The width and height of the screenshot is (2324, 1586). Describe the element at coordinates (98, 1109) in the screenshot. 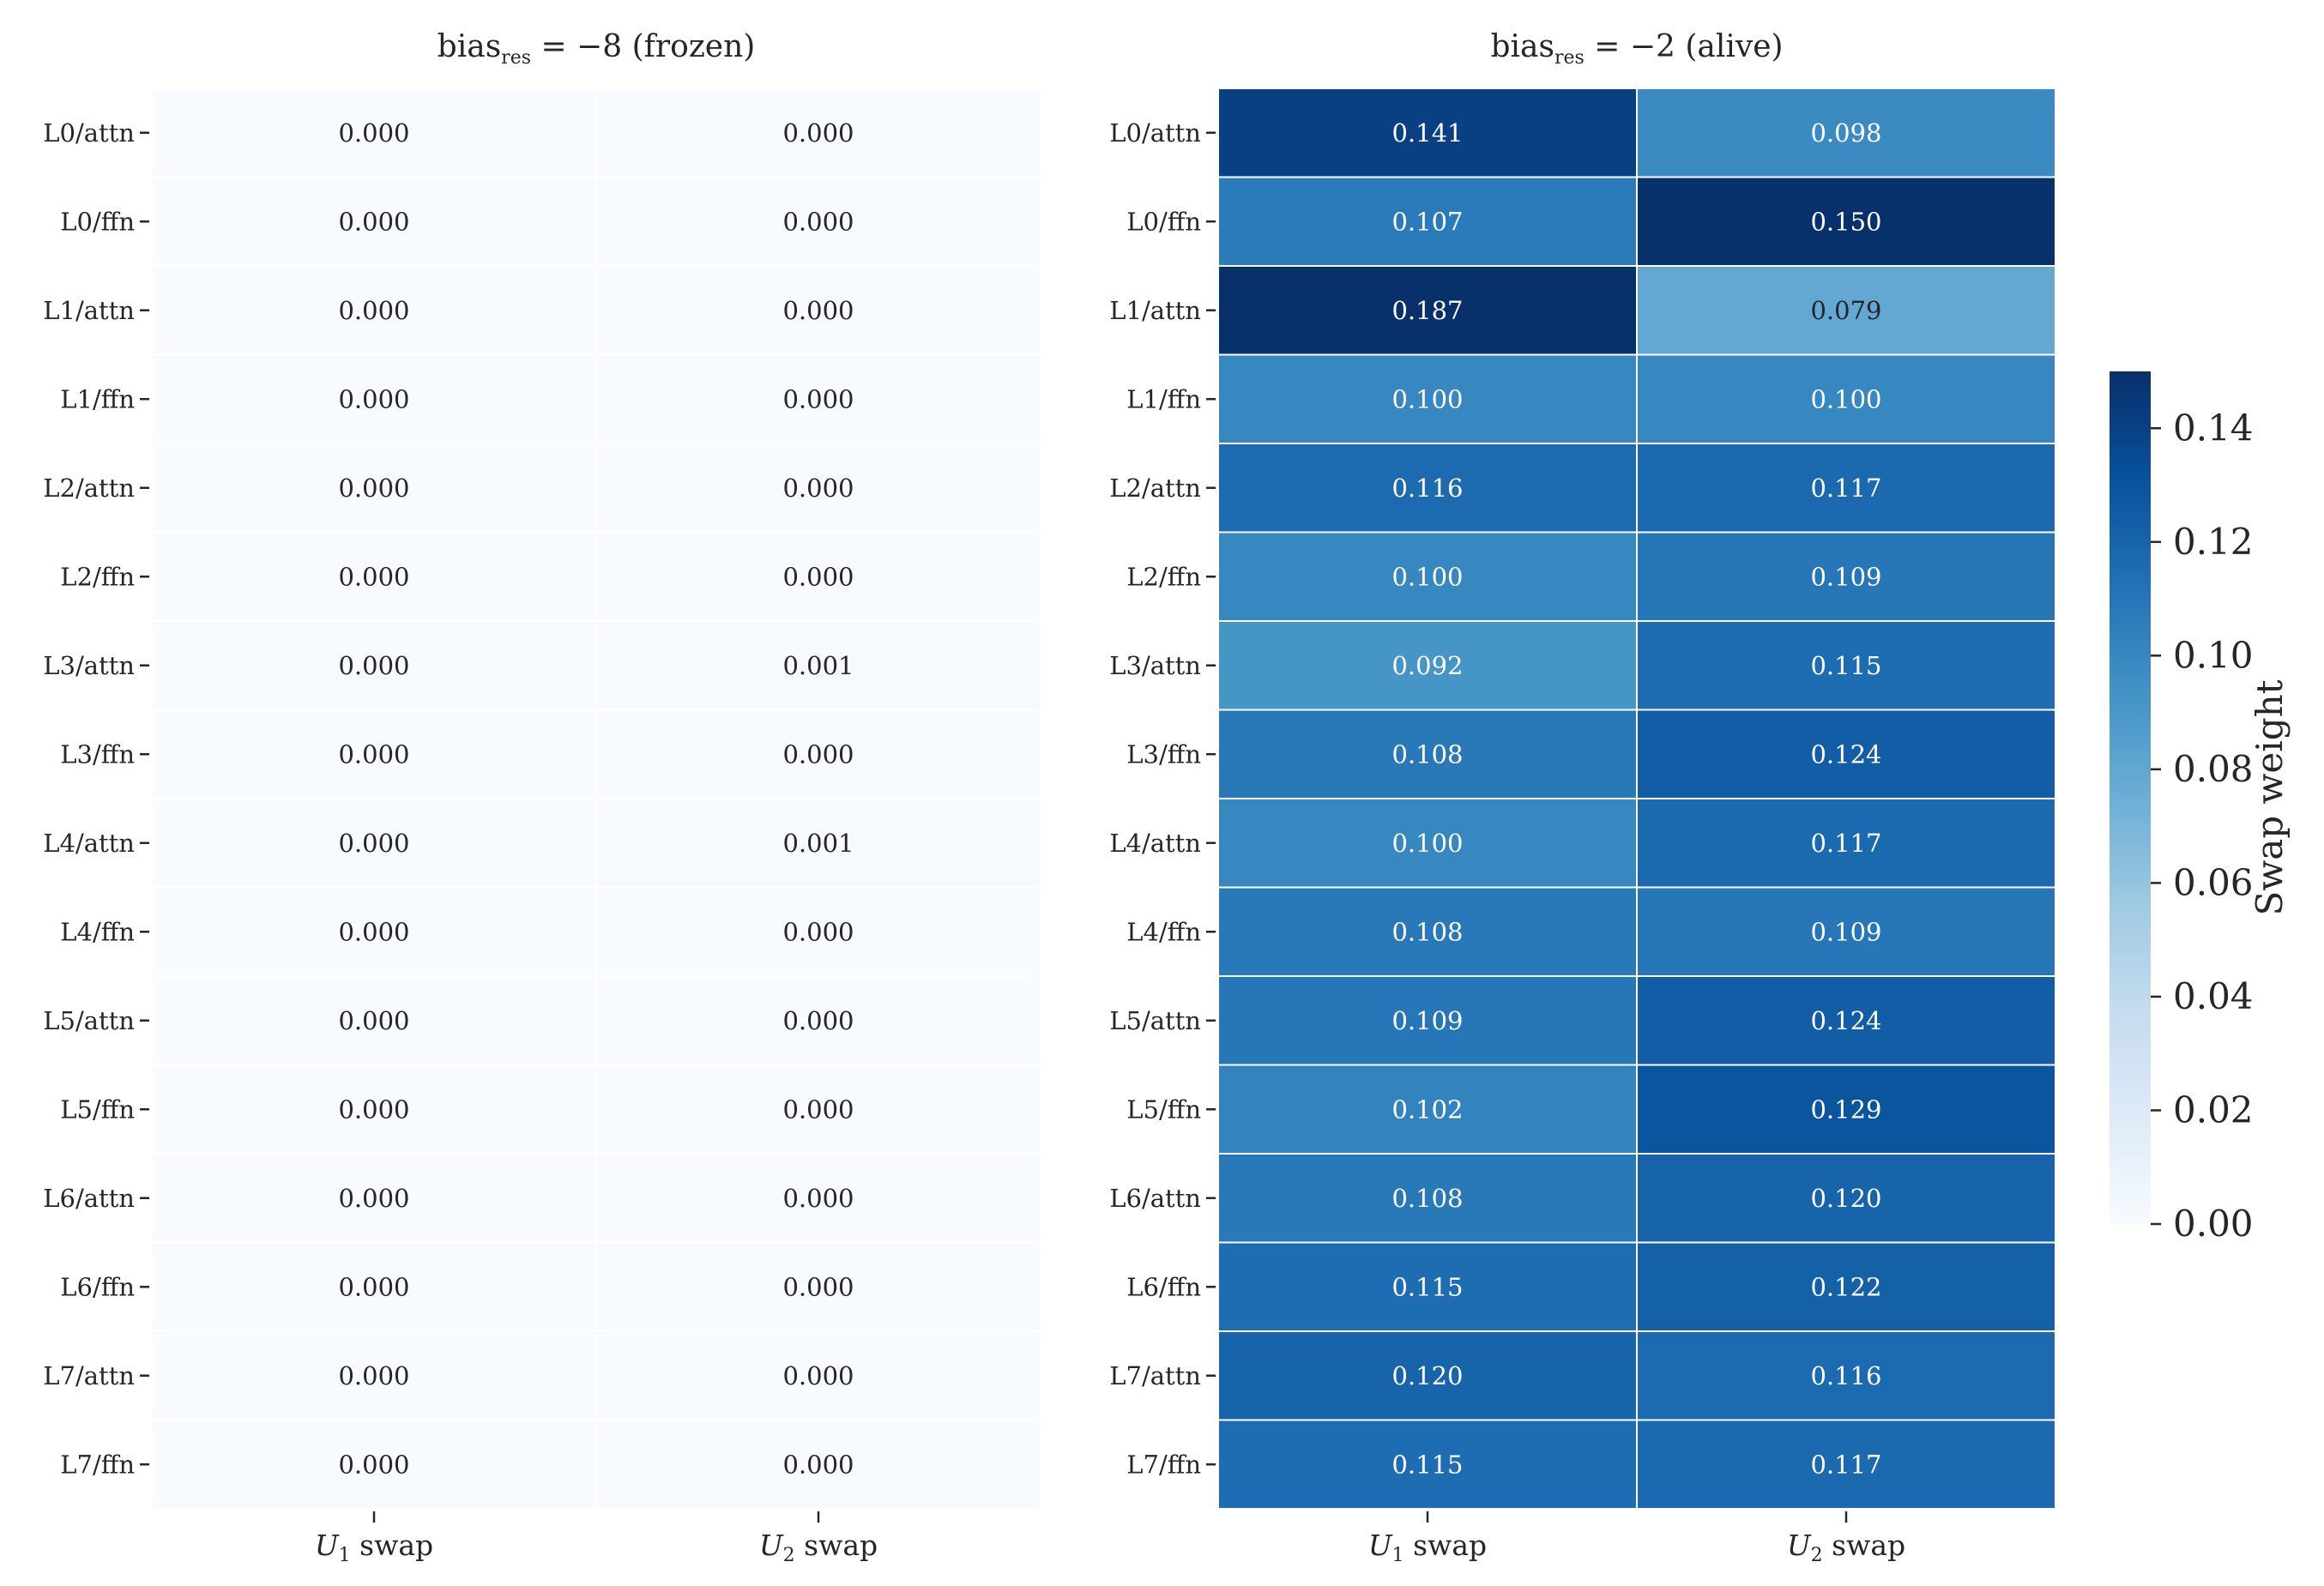

I see `y-tick-label: L5/ffn` at that location.